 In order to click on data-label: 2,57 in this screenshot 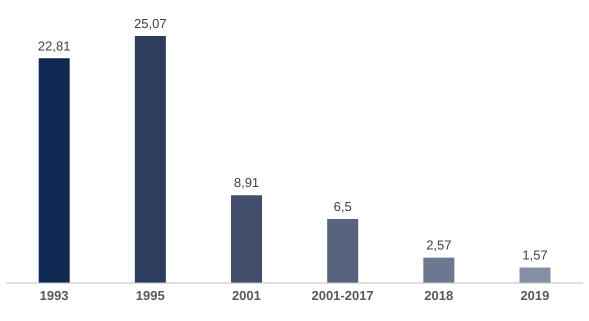, I will do `click(439, 245)`.